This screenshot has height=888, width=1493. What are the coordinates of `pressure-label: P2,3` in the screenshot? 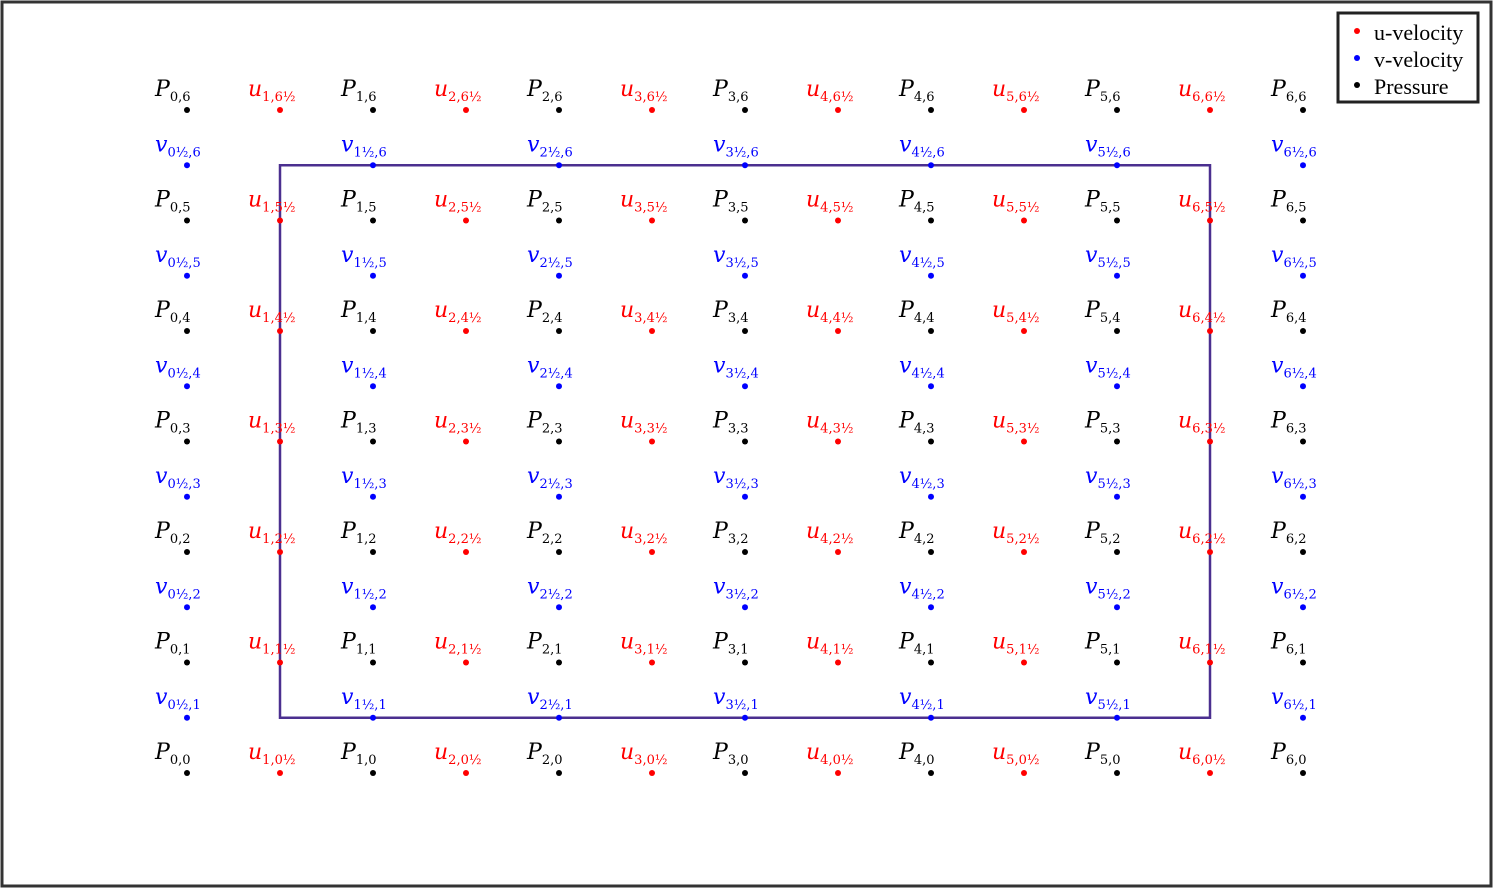 It's located at (544, 423).